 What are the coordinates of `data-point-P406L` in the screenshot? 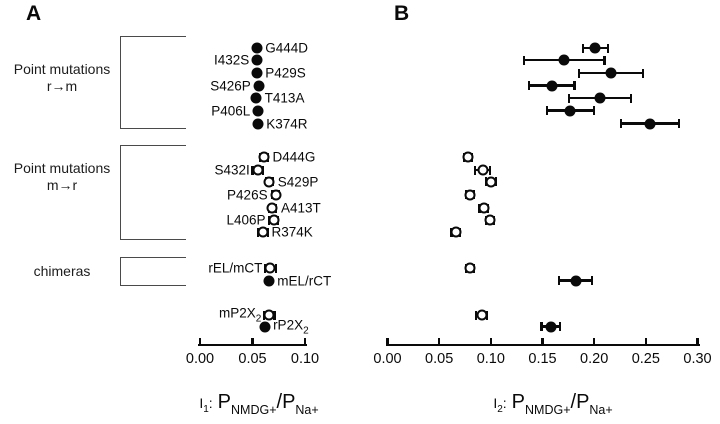 It's located at (570, 110).